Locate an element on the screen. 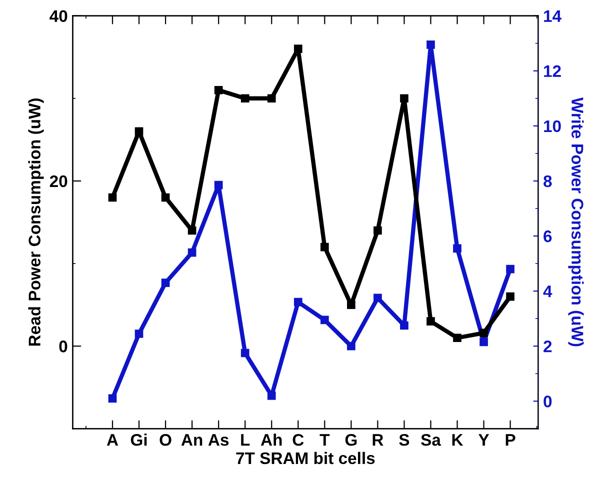  y-axis-title: Read Power Consumption (uW) is located at coordinates (36, 222).